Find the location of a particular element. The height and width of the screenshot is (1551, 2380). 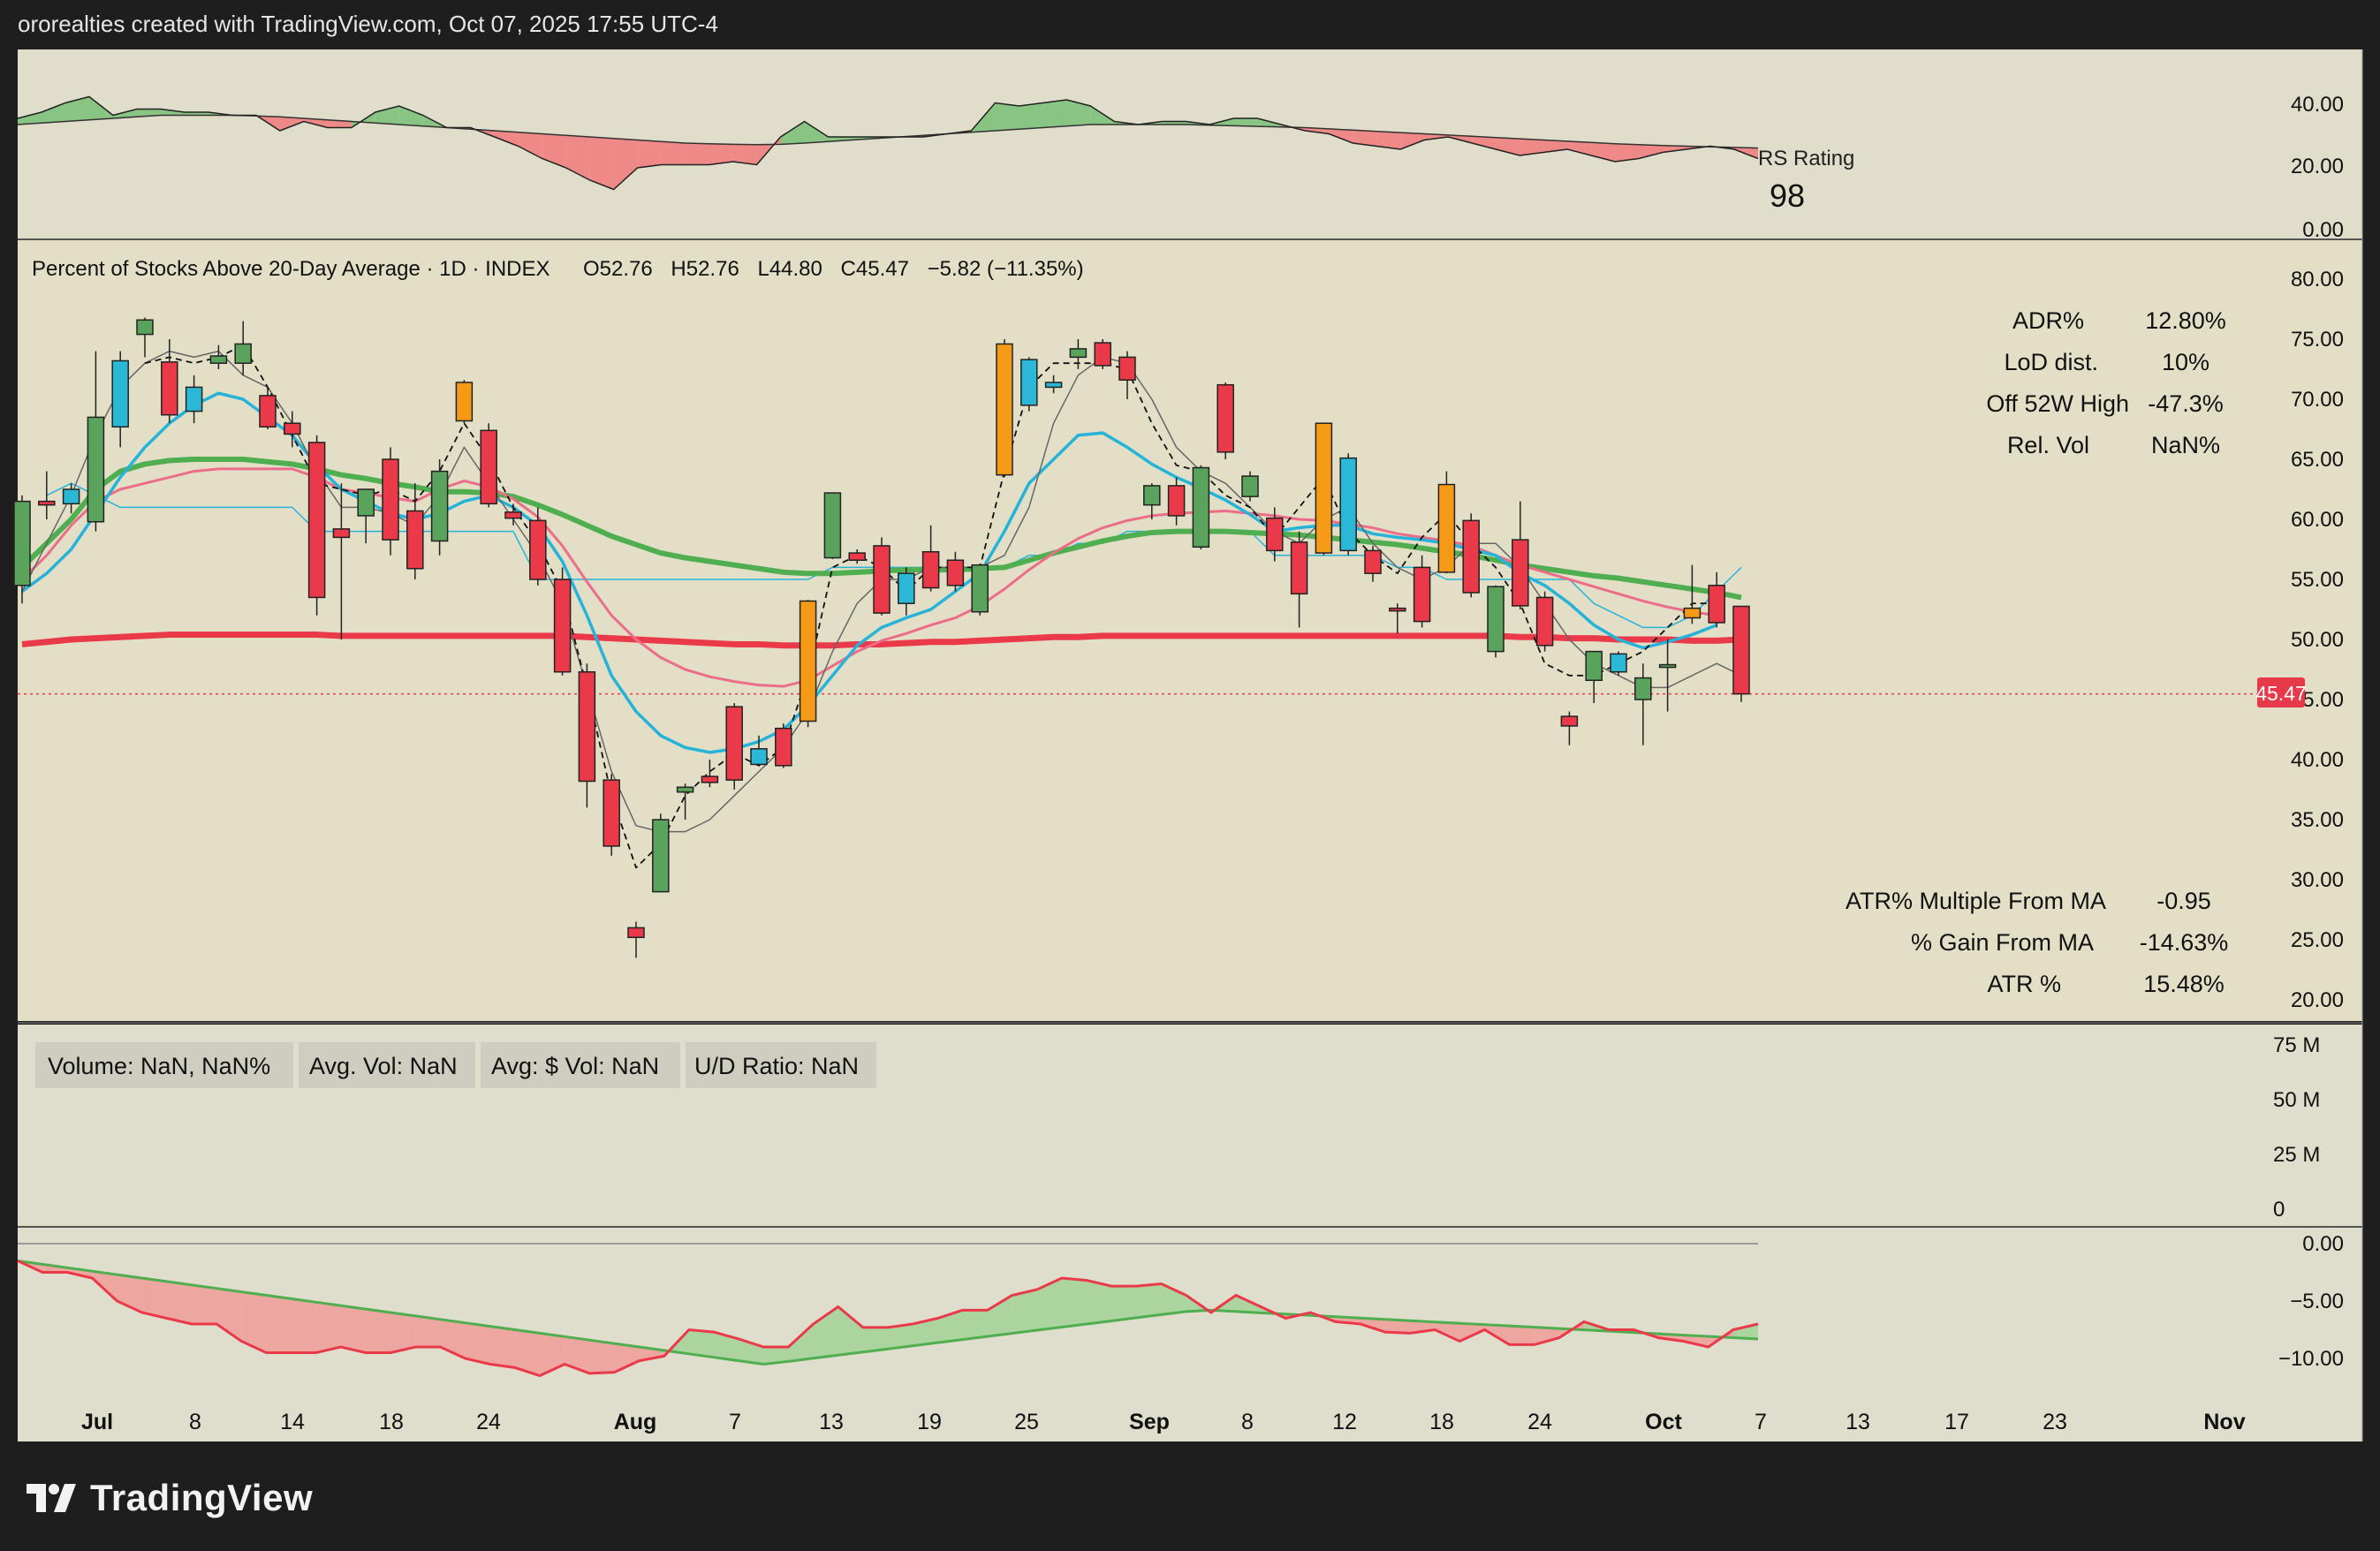

avg-dollar-volume-chip: Avg: $ Vol: NaN is located at coordinates (575, 1066).